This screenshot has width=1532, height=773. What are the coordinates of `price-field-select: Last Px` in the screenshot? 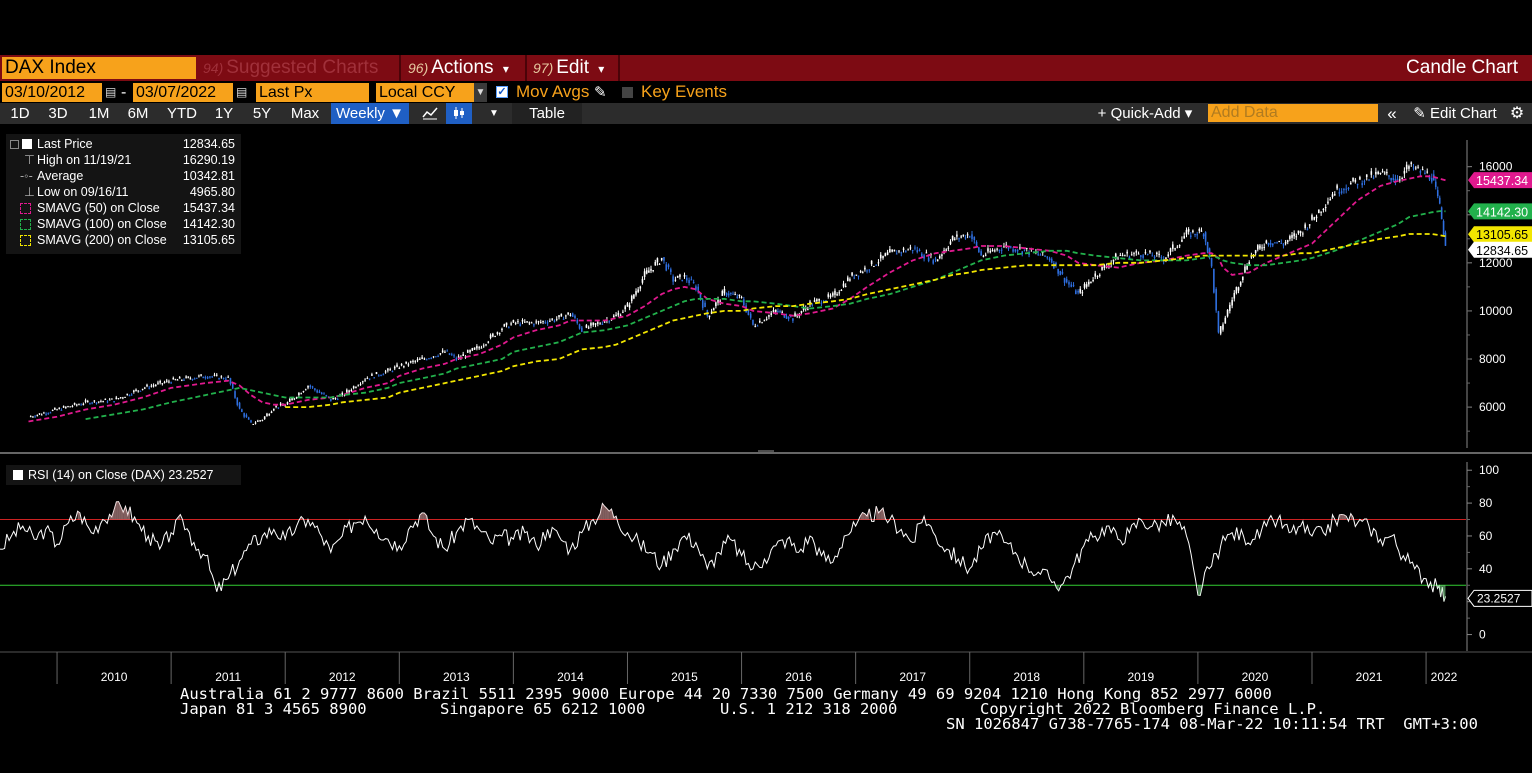 It's located at (312, 92).